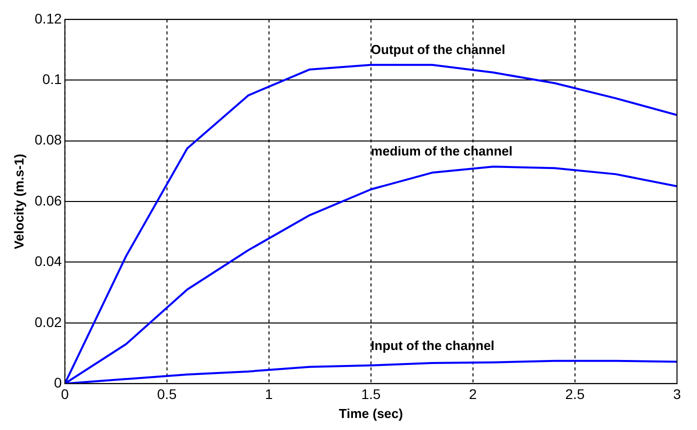 The height and width of the screenshot is (430, 697). What do you see at coordinates (58, 382) in the screenshot?
I see `y-tick-label: 0` at bounding box center [58, 382].